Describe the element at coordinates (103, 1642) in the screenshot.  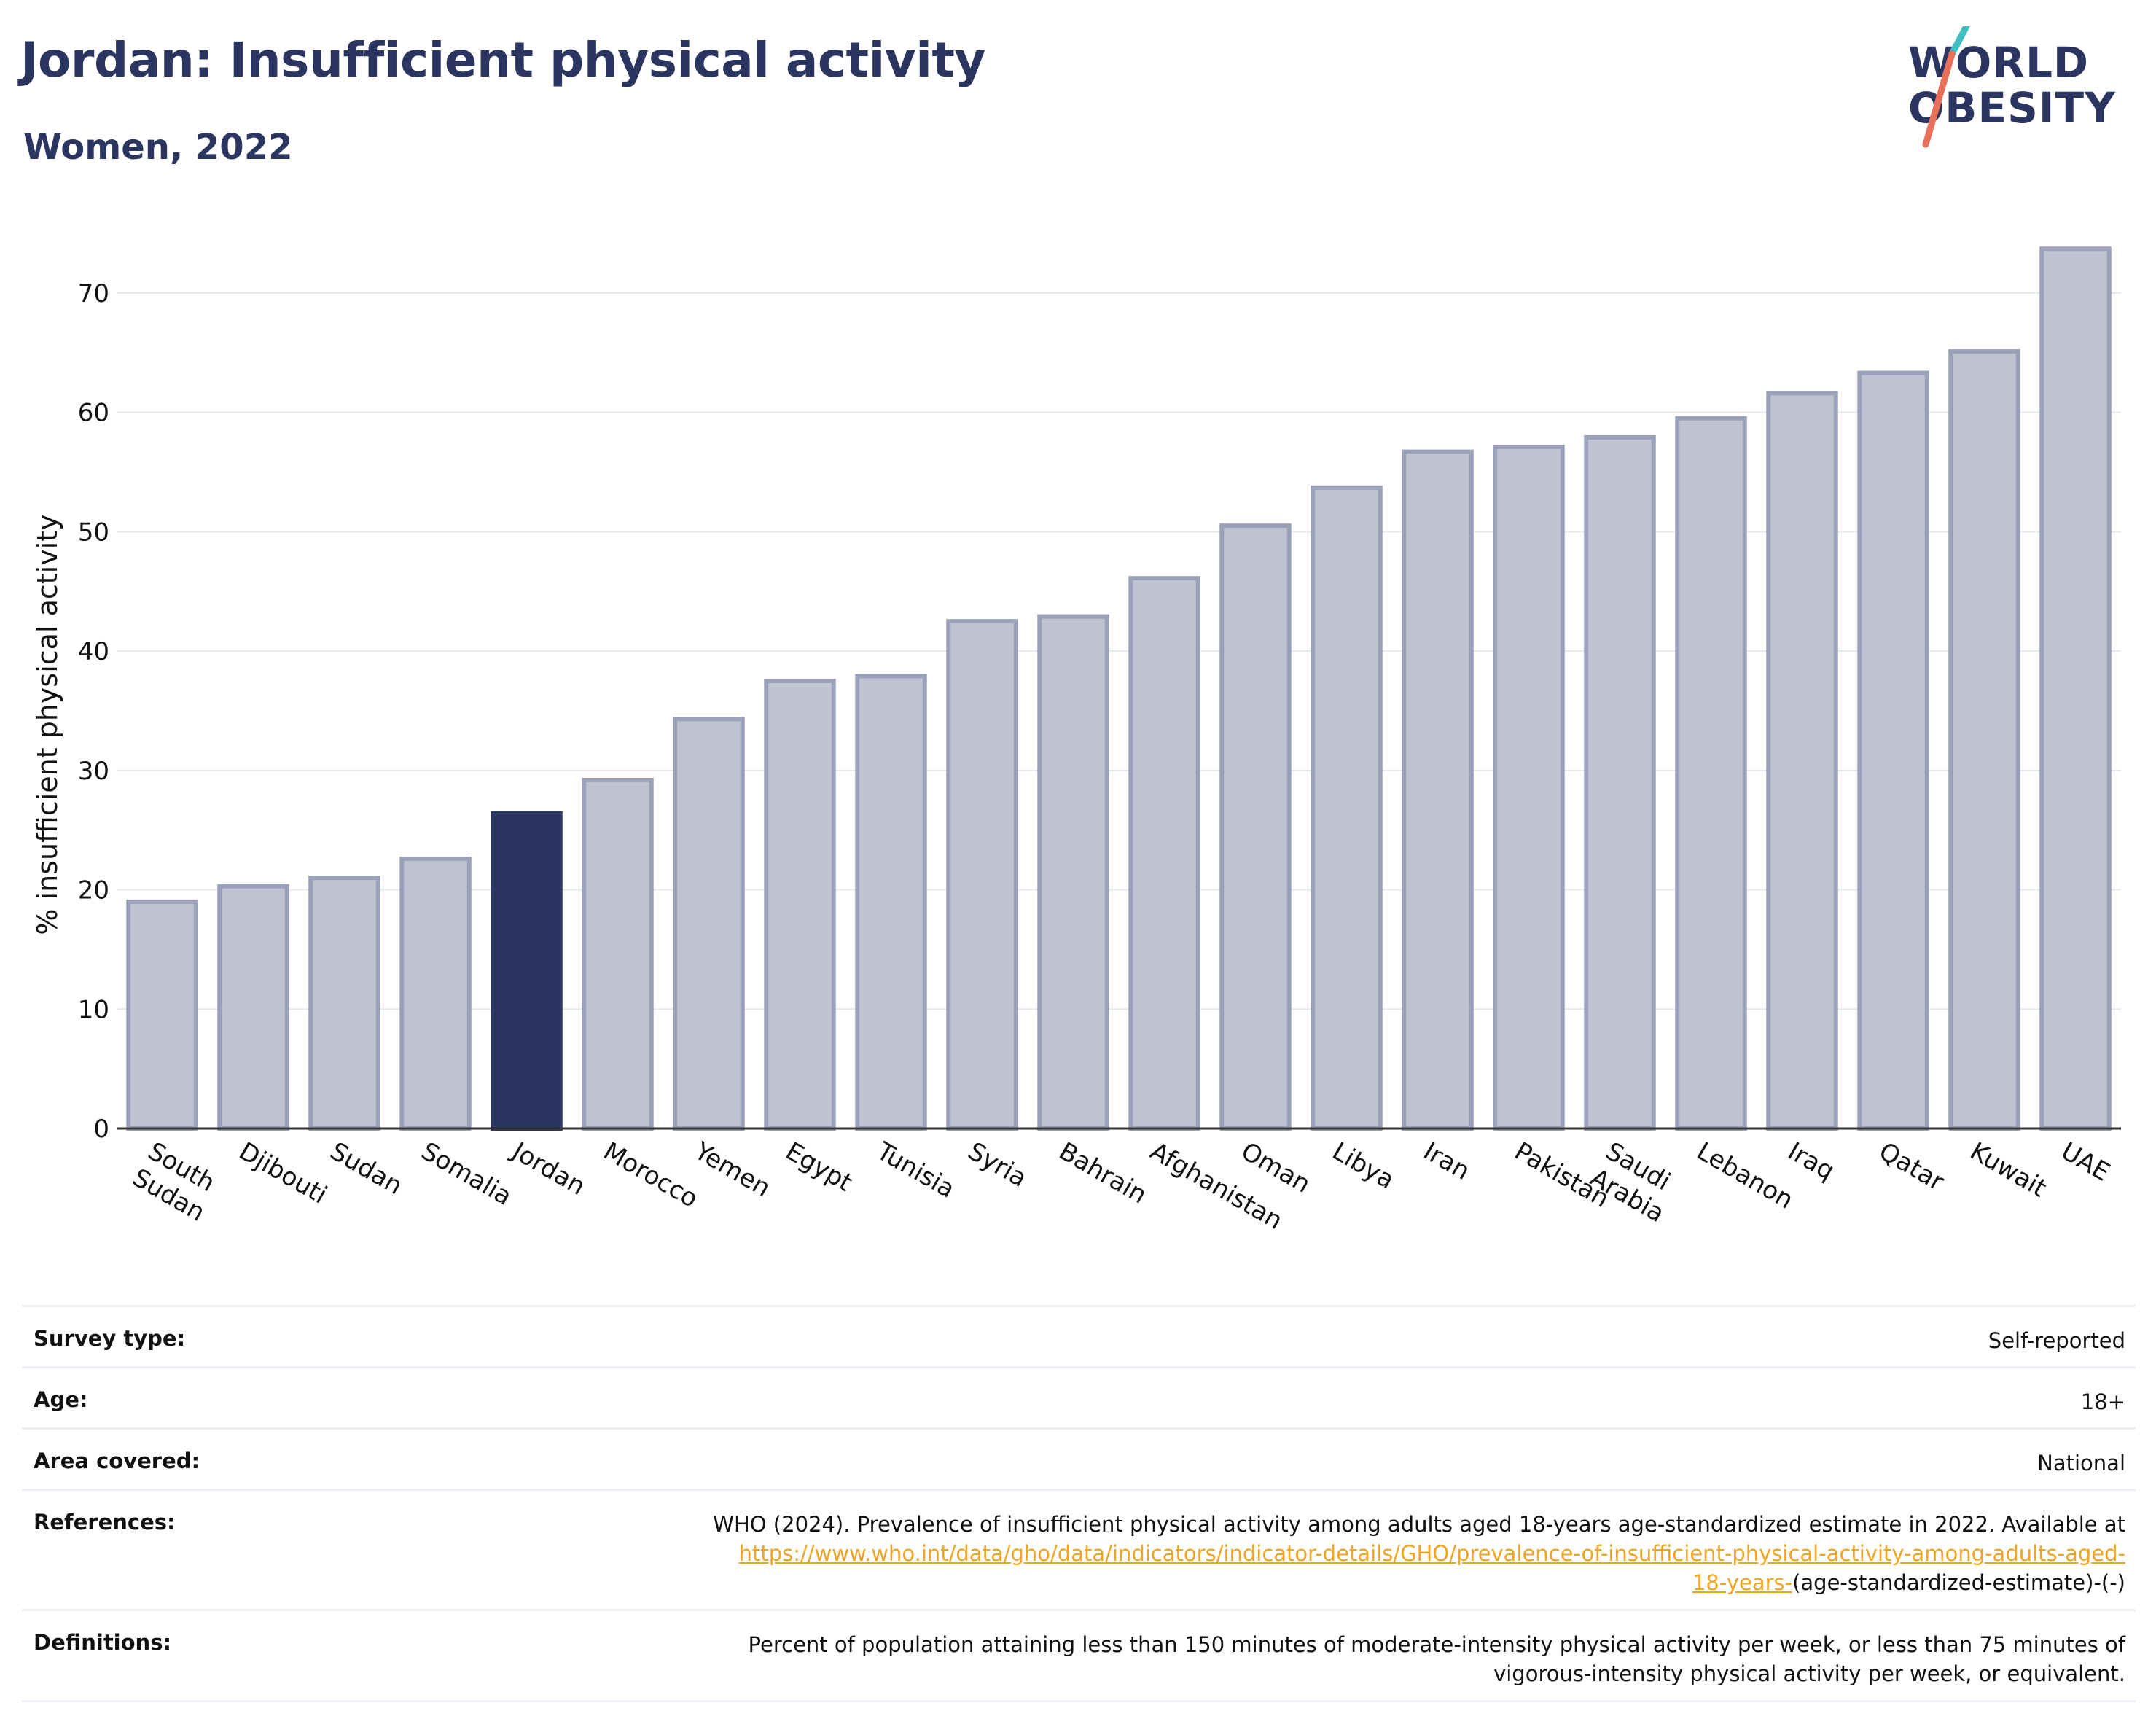
I see `definitions-label: Definitions:` at that location.